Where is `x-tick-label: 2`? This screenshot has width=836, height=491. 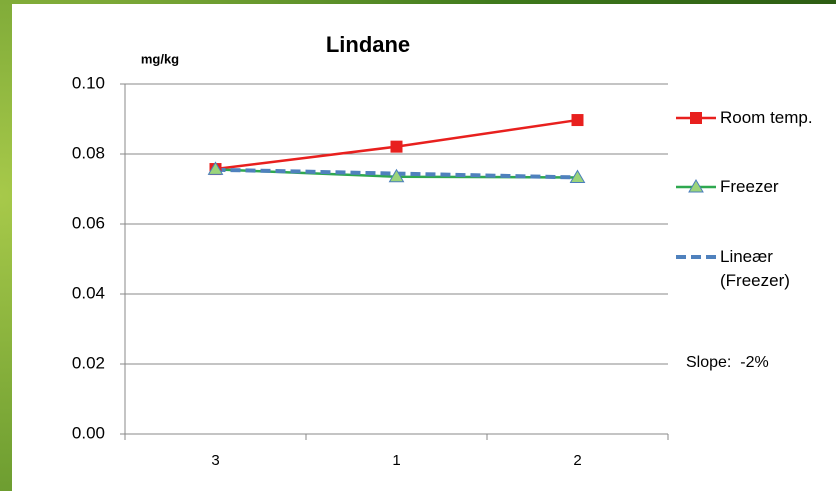
x-tick-label: 2 is located at coordinates (577, 460).